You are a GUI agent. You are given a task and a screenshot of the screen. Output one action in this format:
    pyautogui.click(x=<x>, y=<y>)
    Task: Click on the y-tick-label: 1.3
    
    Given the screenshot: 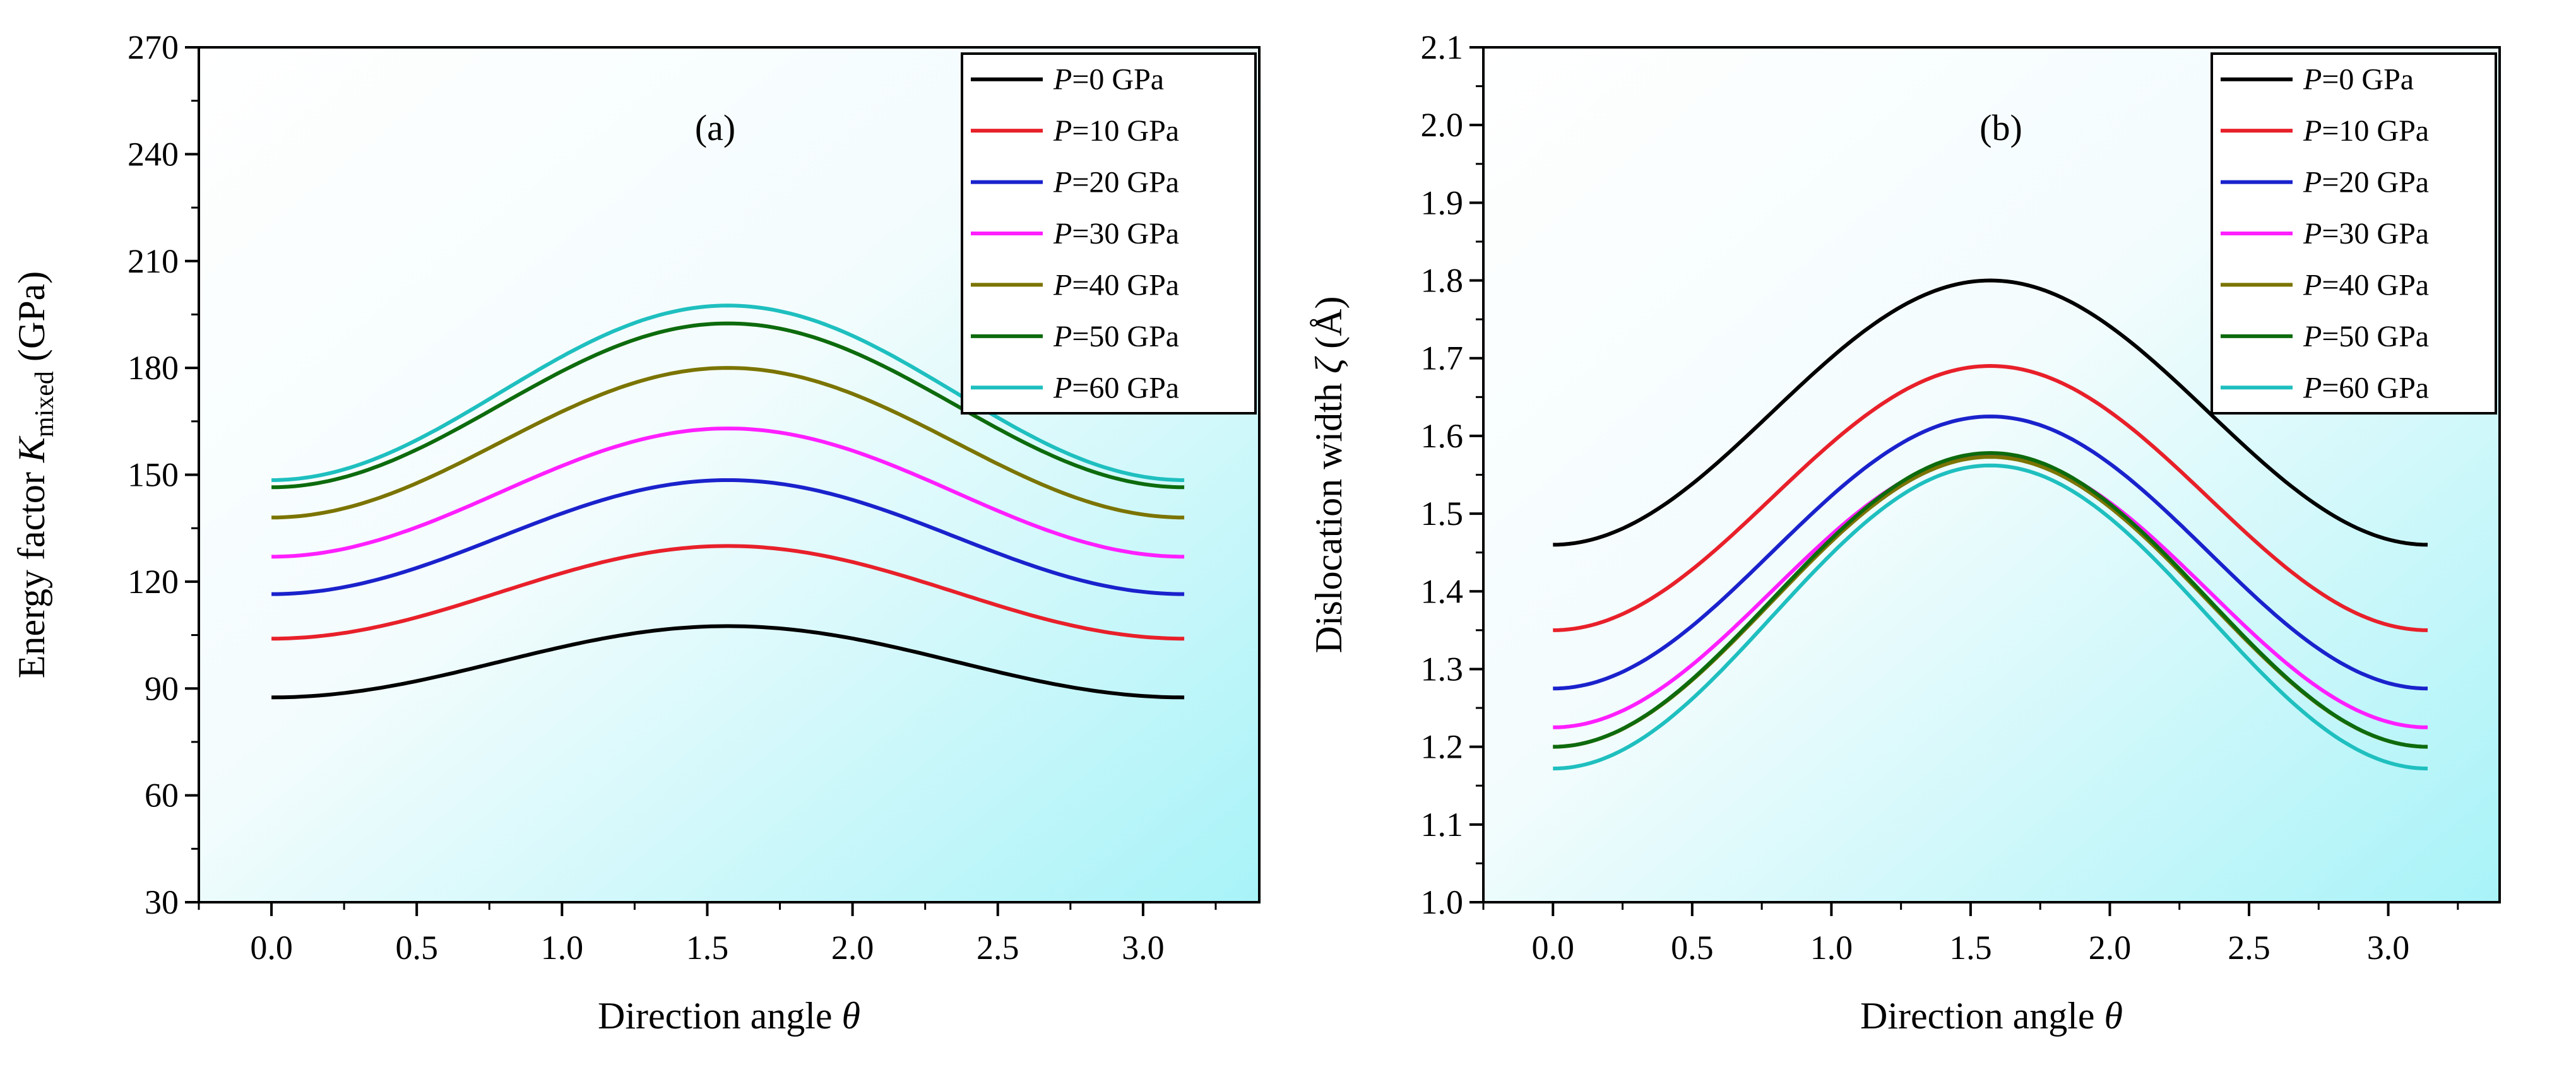 What is the action you would take?
    pyautogui.click(x=1442, y=669)
    